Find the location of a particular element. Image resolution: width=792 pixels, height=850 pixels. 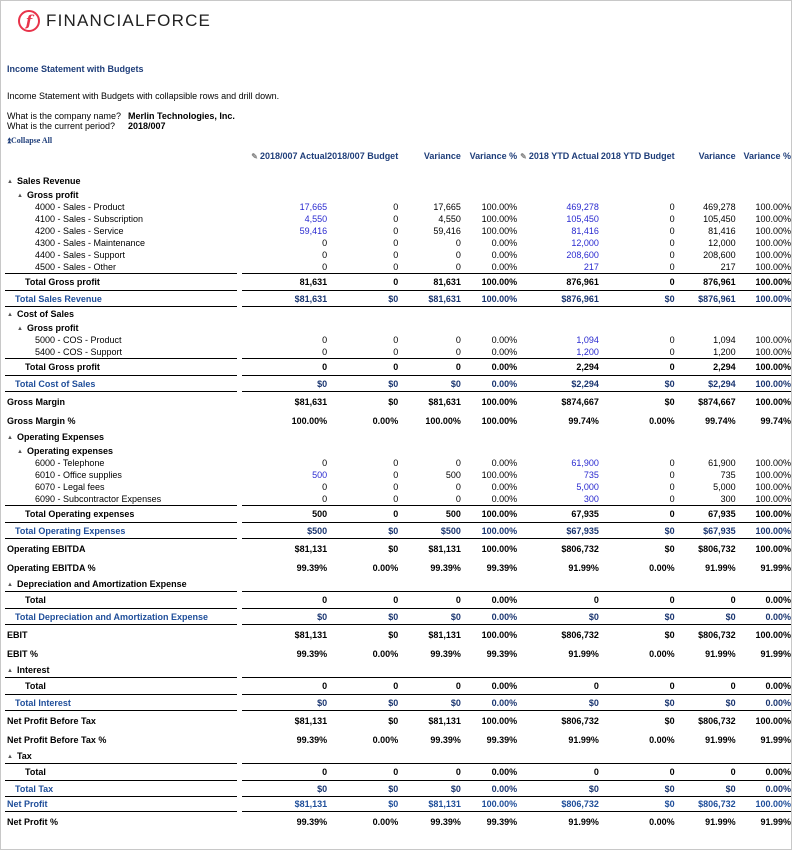

row-label: 5000 - COS - Product is located at coordinates (121, 340).